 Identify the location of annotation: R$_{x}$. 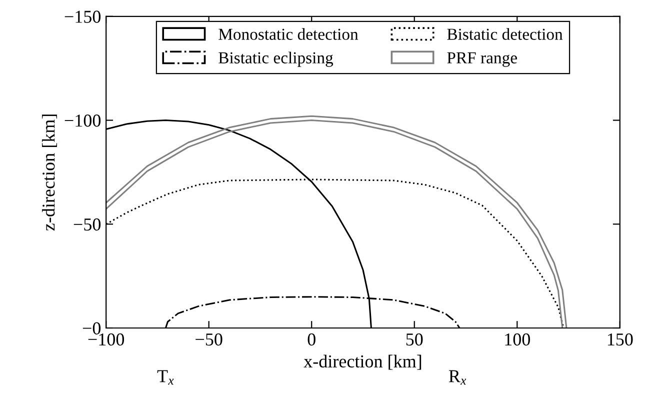
(457, 377).